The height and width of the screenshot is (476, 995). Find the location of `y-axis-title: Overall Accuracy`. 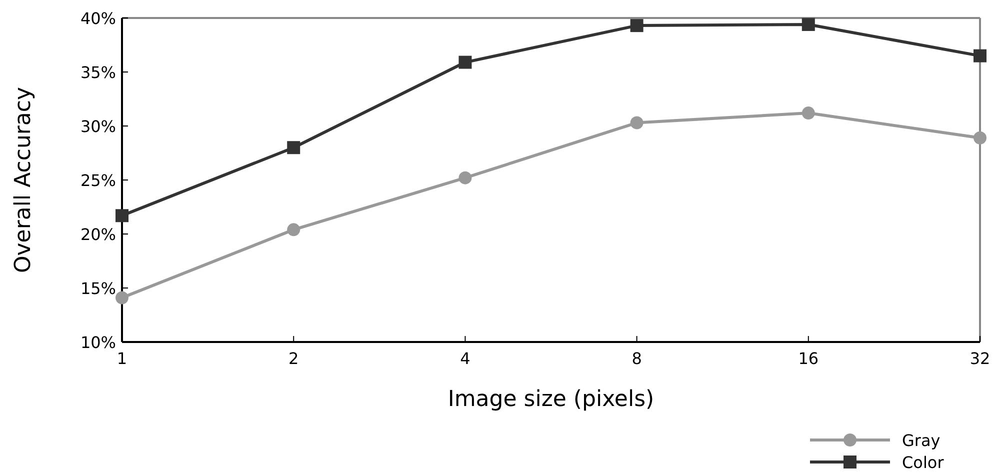

y-axis-title: Overall Accuracy is located at coordinates (23, 180).